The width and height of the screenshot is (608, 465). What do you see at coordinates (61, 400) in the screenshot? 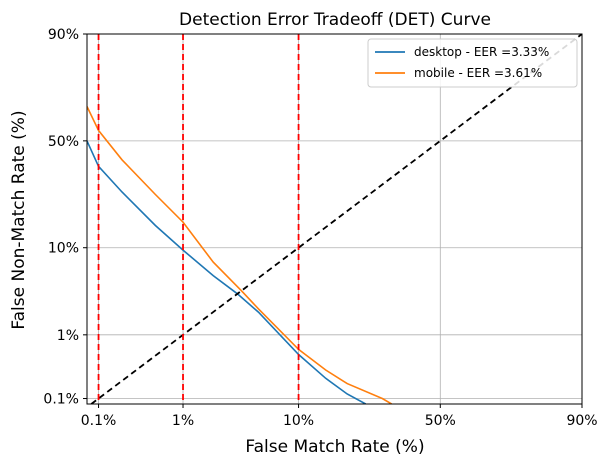
I see `y-tick-label: 0.1%` at bounding box center [61, 400].